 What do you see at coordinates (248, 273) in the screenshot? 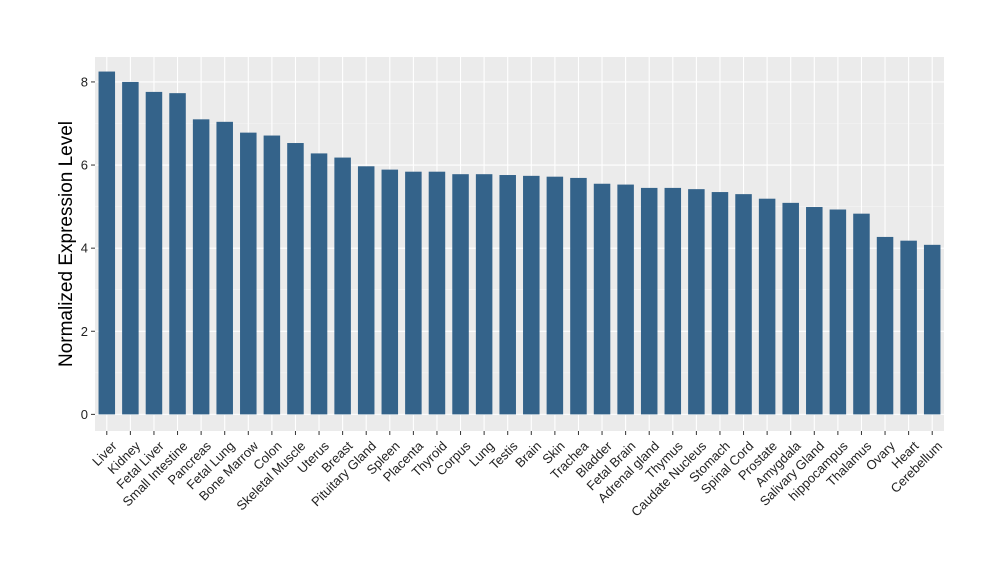
I see `bar-bone-marrow` at bounding box center [248, 273].